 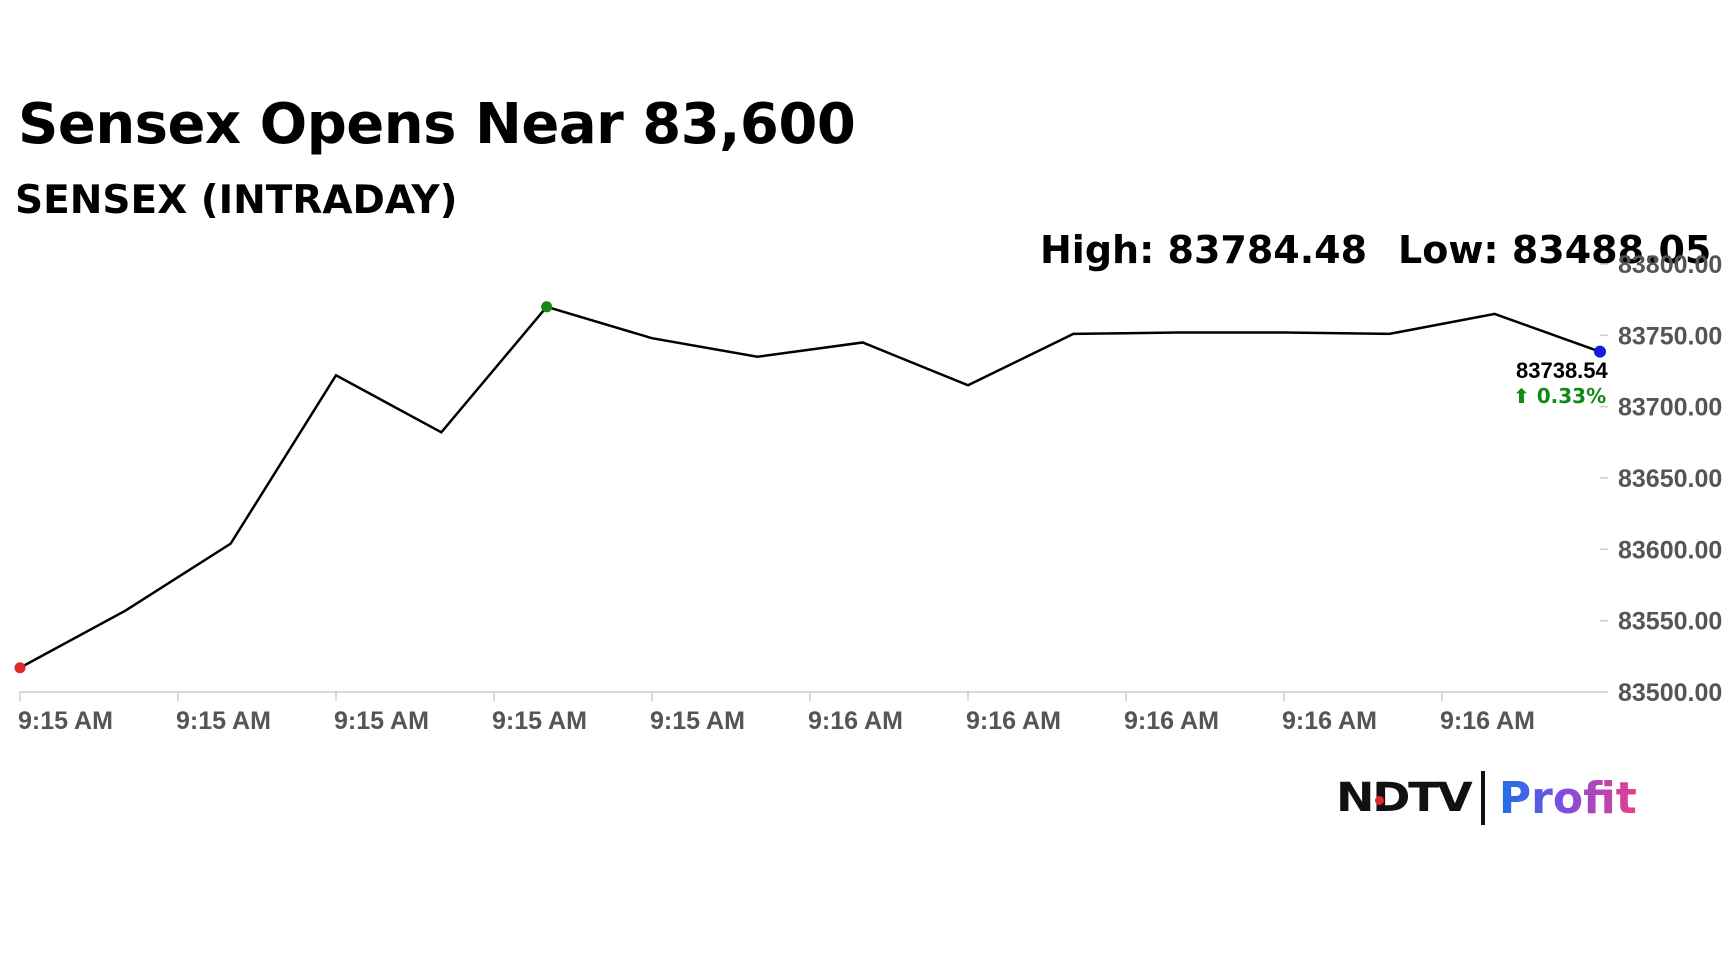 What do you see at coordinates (1486, 798) in the screenshot?
I see `ndtv-profit-logo: NDTV Profit` at bounding box center [1486, 798].